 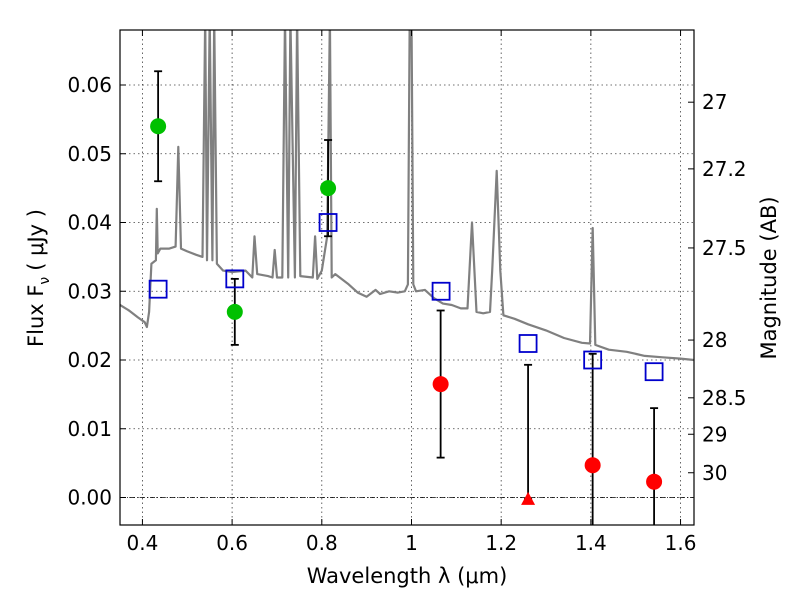 I want to click on x-tick-label: 1.4, so click(x=591, y=543).